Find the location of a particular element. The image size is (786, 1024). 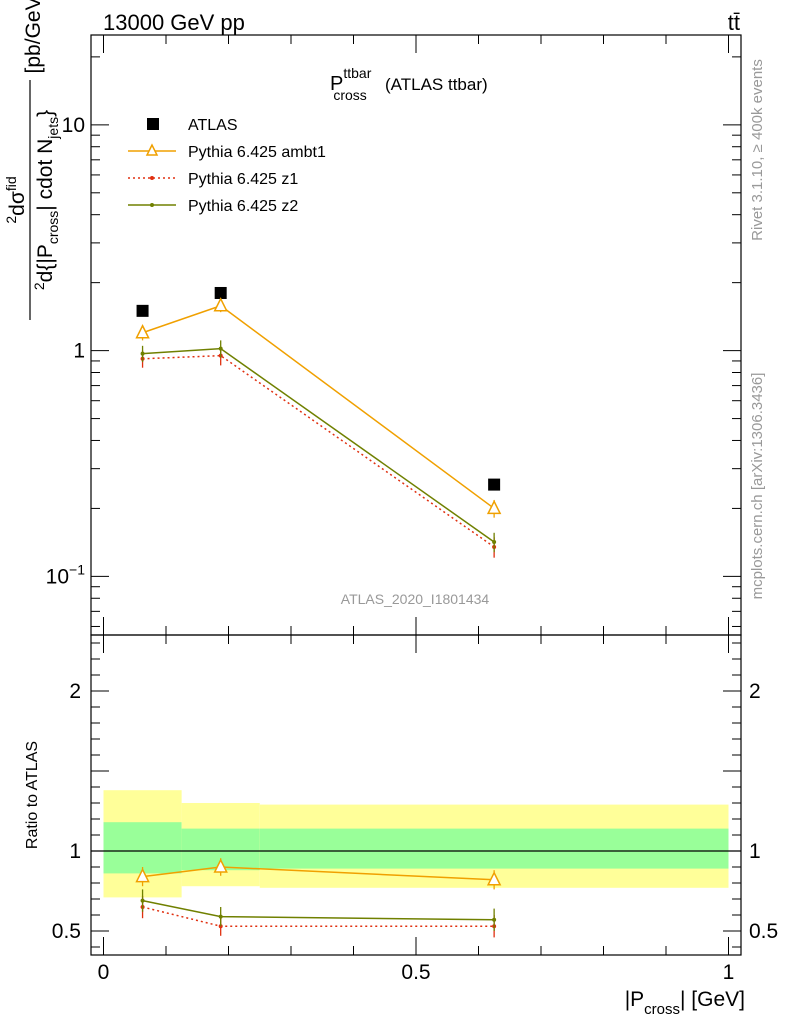

y-num-main: d is located at coordinates (17, 210).